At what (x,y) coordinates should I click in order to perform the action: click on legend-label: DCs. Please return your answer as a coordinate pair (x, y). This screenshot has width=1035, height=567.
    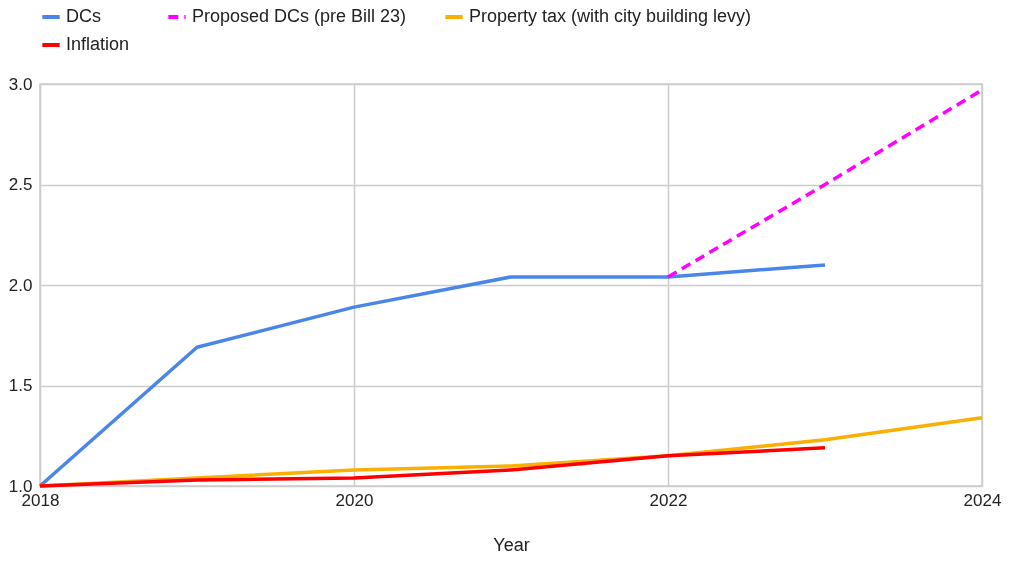
    Looking at the image, I should click on (83, 16).